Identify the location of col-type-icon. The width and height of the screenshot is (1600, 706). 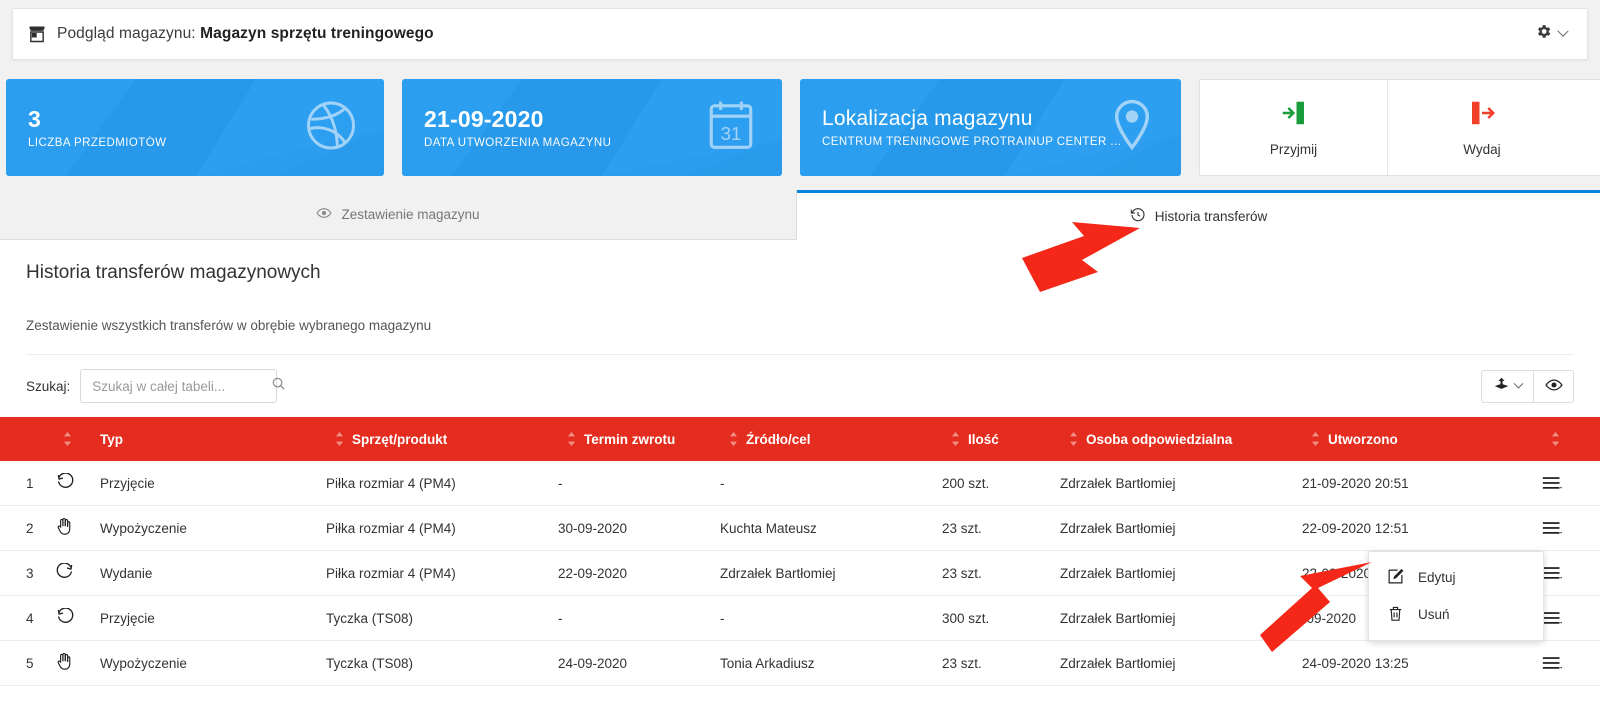
(77, 439).